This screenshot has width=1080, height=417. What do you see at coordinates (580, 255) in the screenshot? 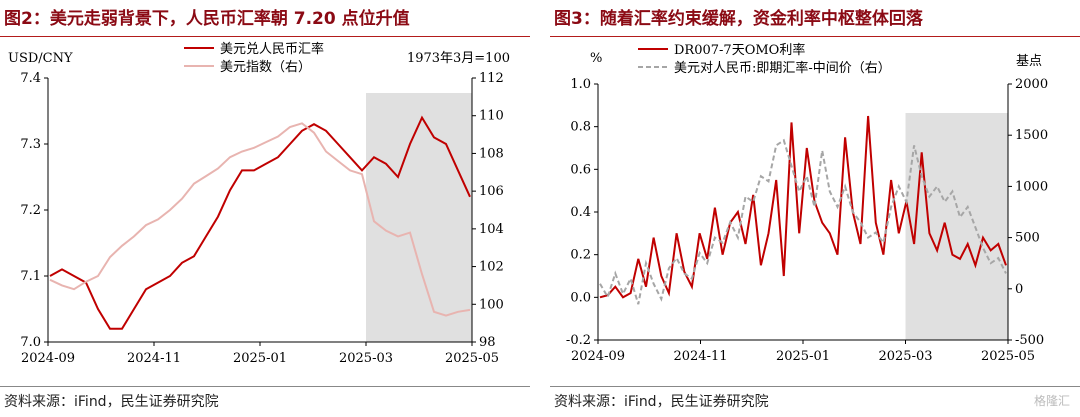
I see `left-tick-label: 0.2` at bounding box center [580, 255].